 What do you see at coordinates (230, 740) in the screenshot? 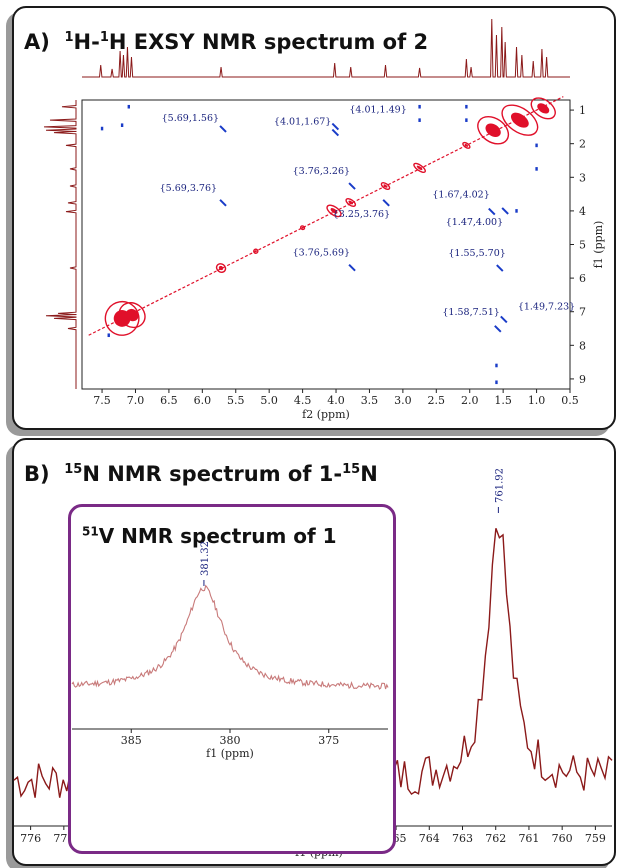
I see `inset-x-tick-label: 380` at bounding box center [230, 740].